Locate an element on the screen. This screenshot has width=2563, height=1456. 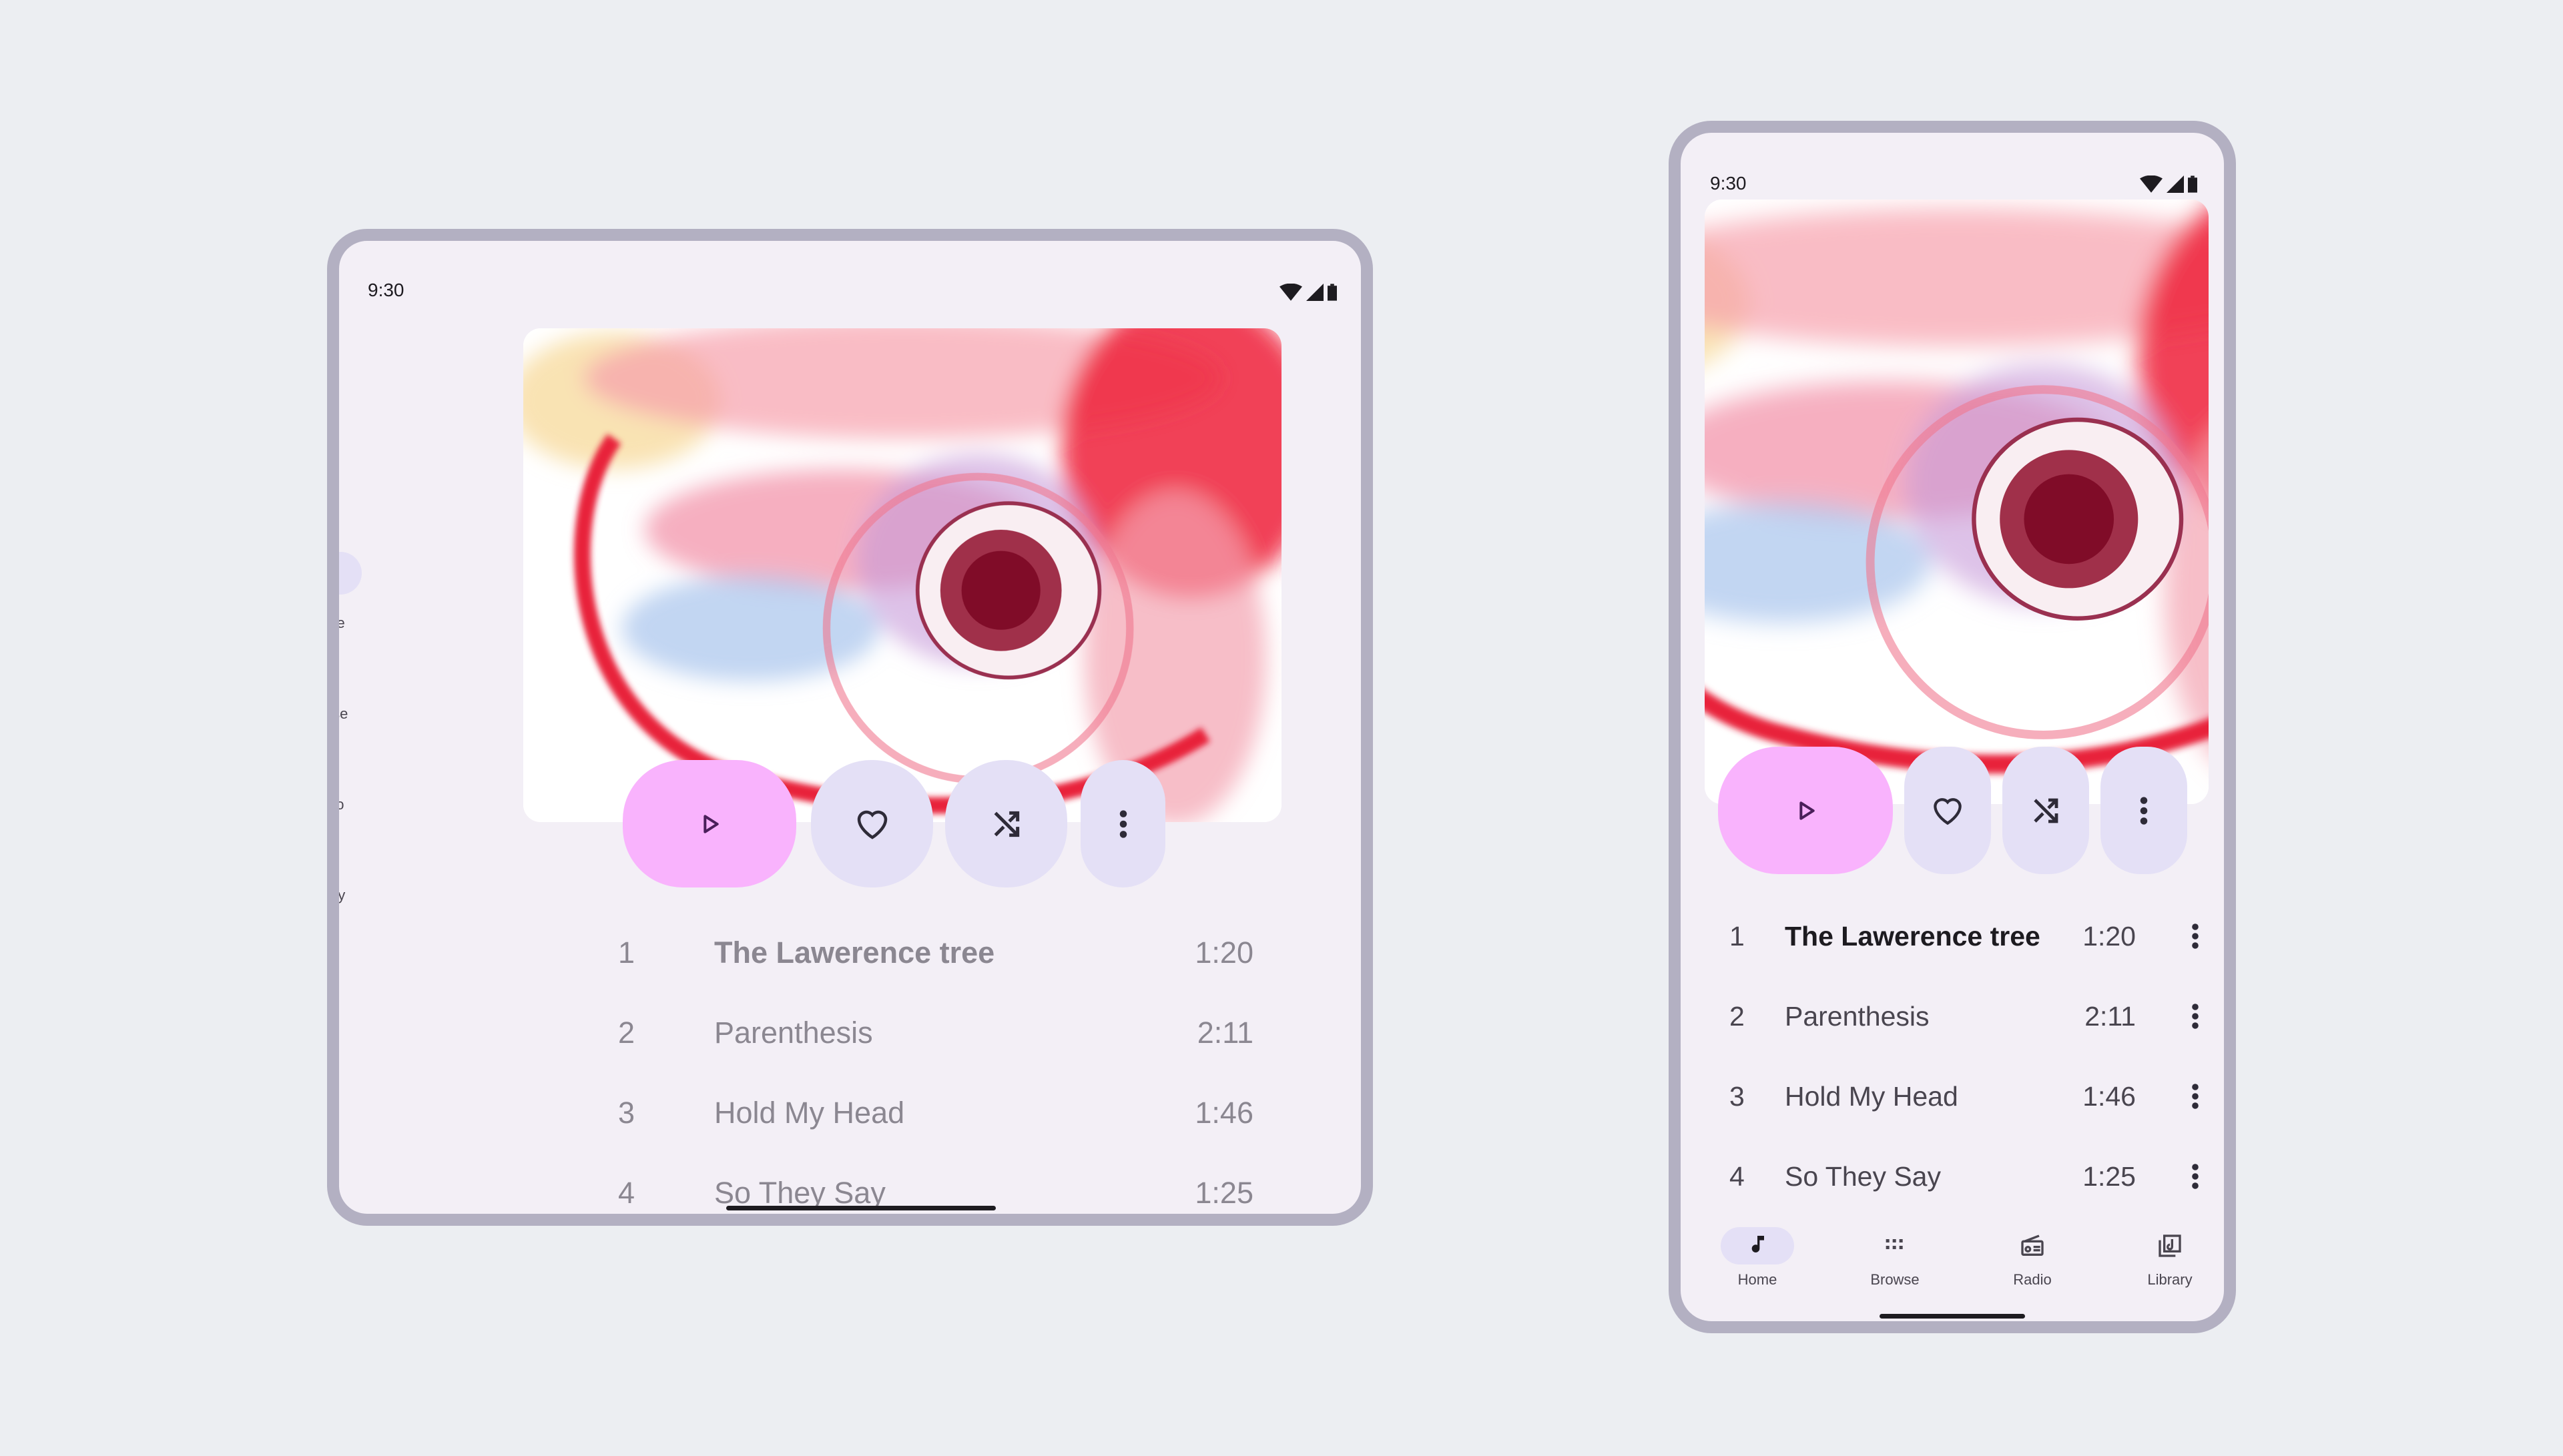
music-note-icon is located at coordinates (1757, 1244).